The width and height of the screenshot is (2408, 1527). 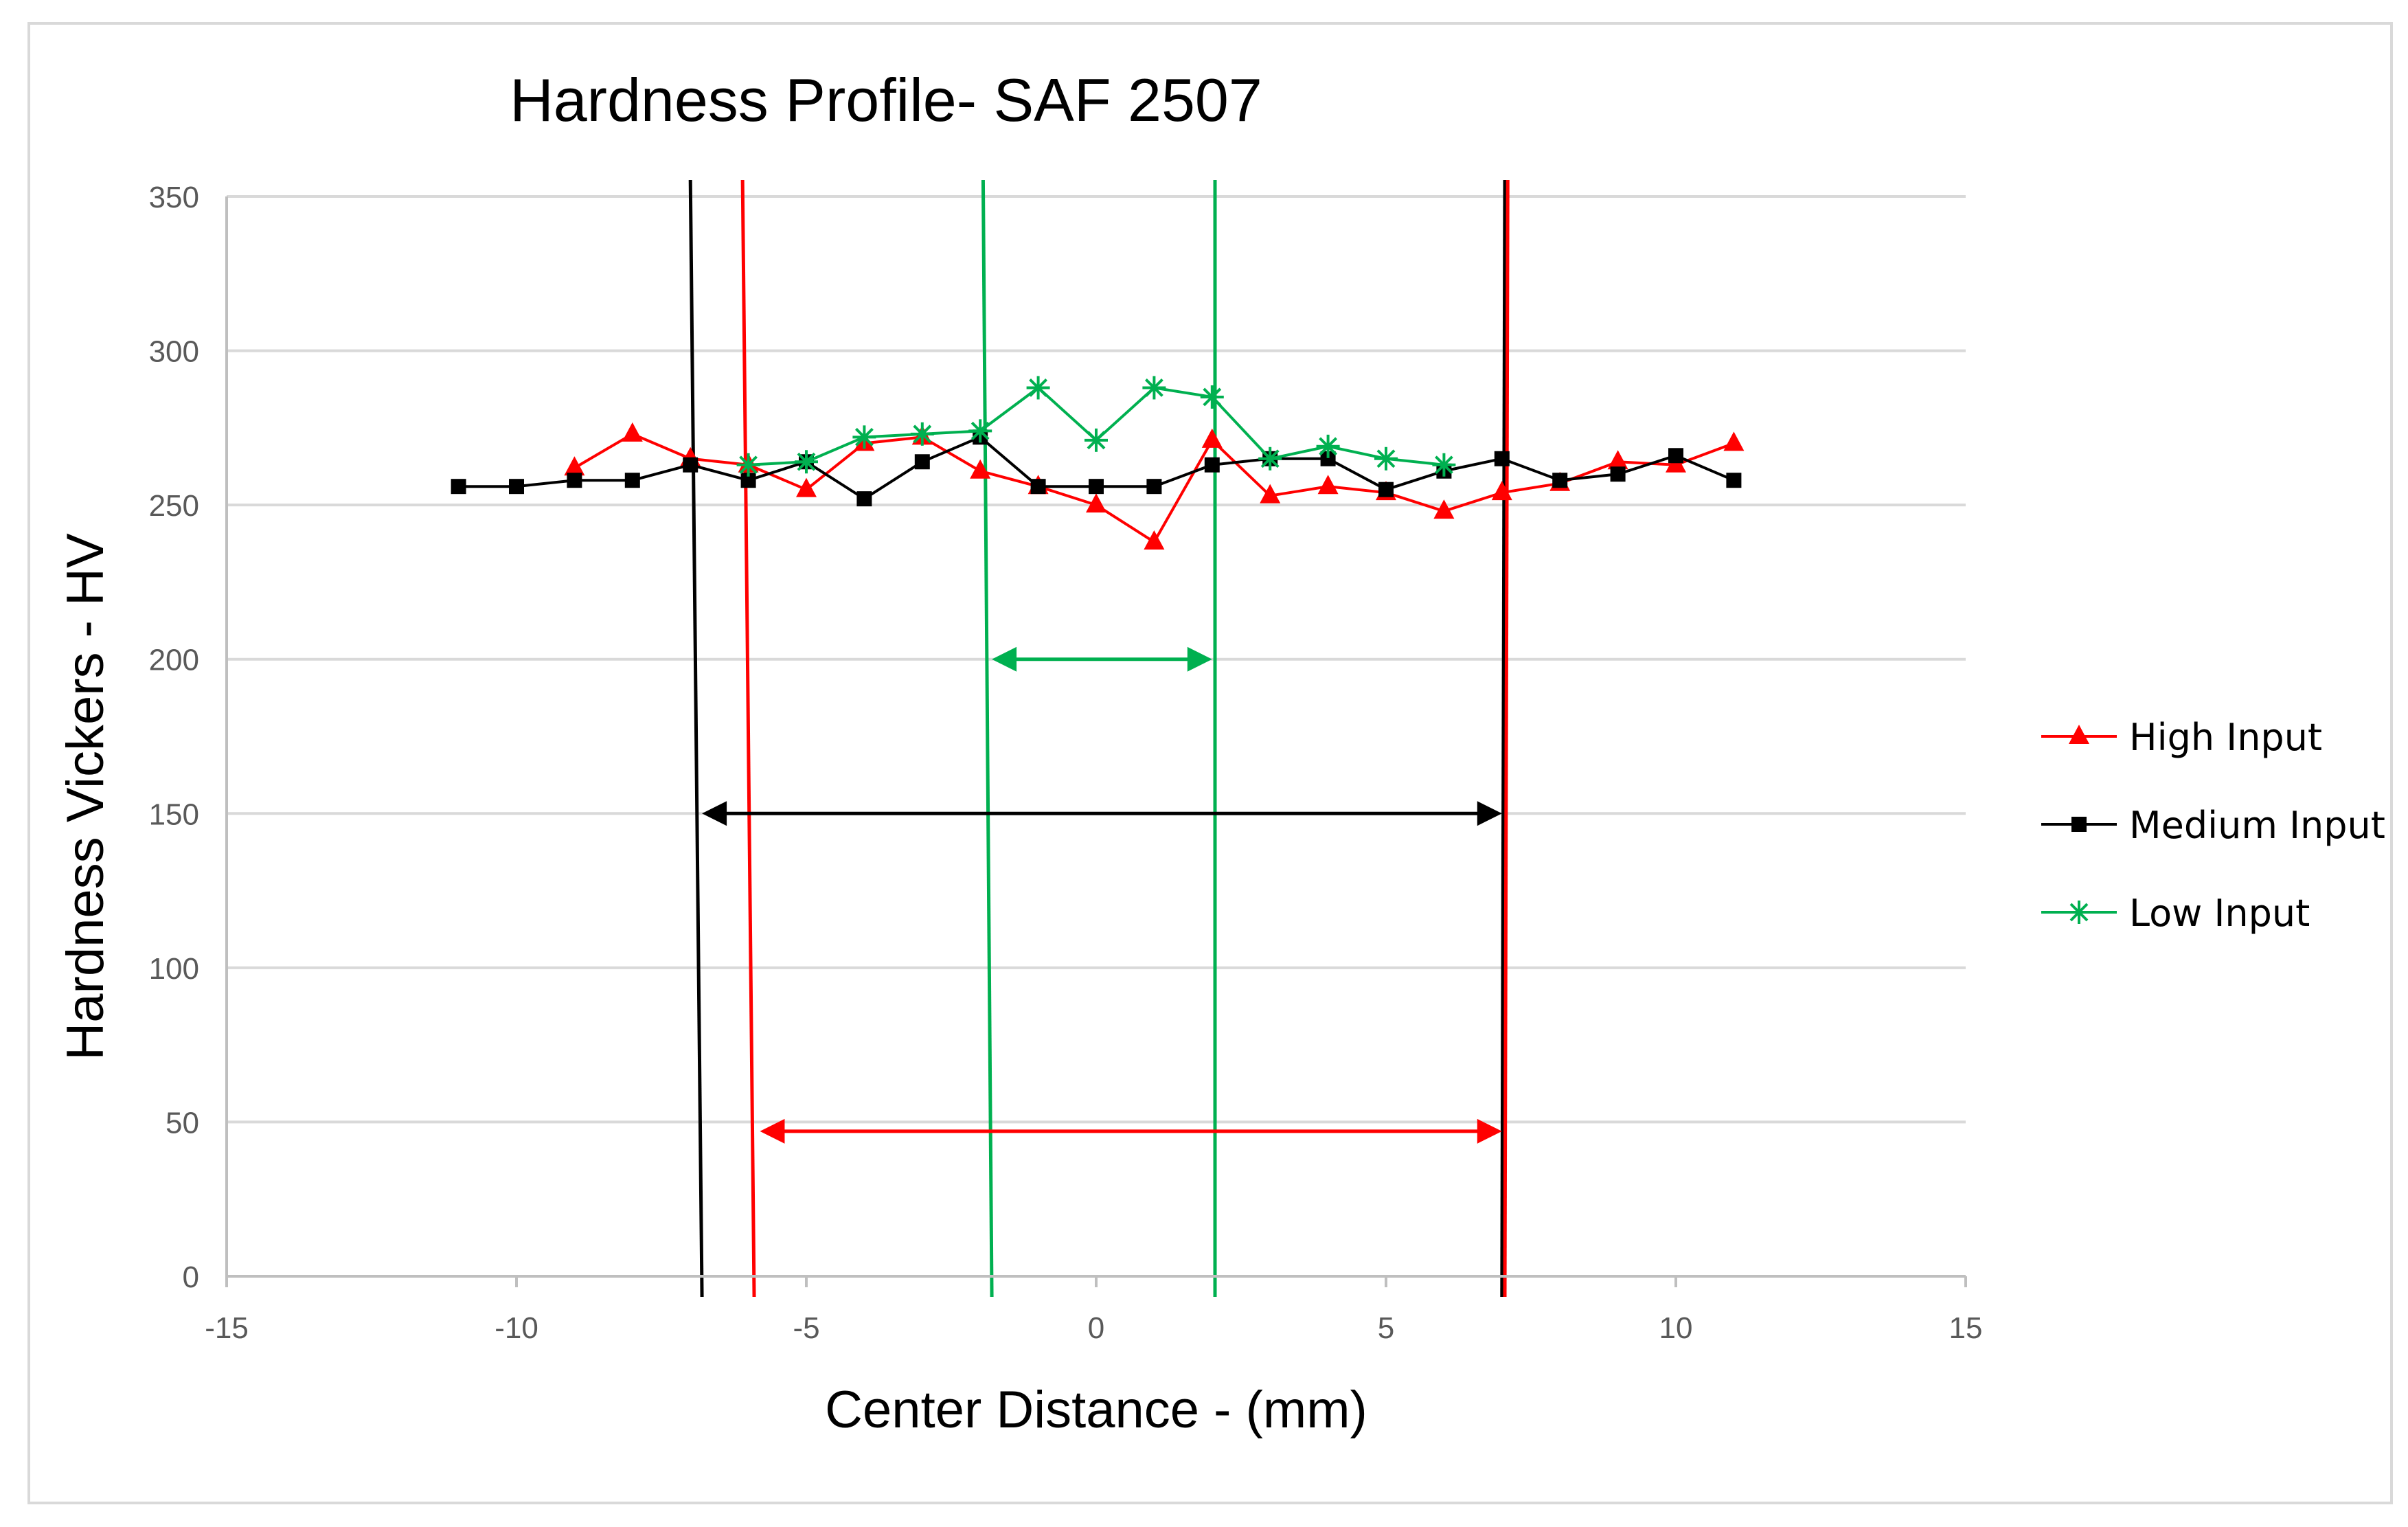 I want to click on x-axis-title: Center Distance - (mm), so click(x=1096, y=1410).